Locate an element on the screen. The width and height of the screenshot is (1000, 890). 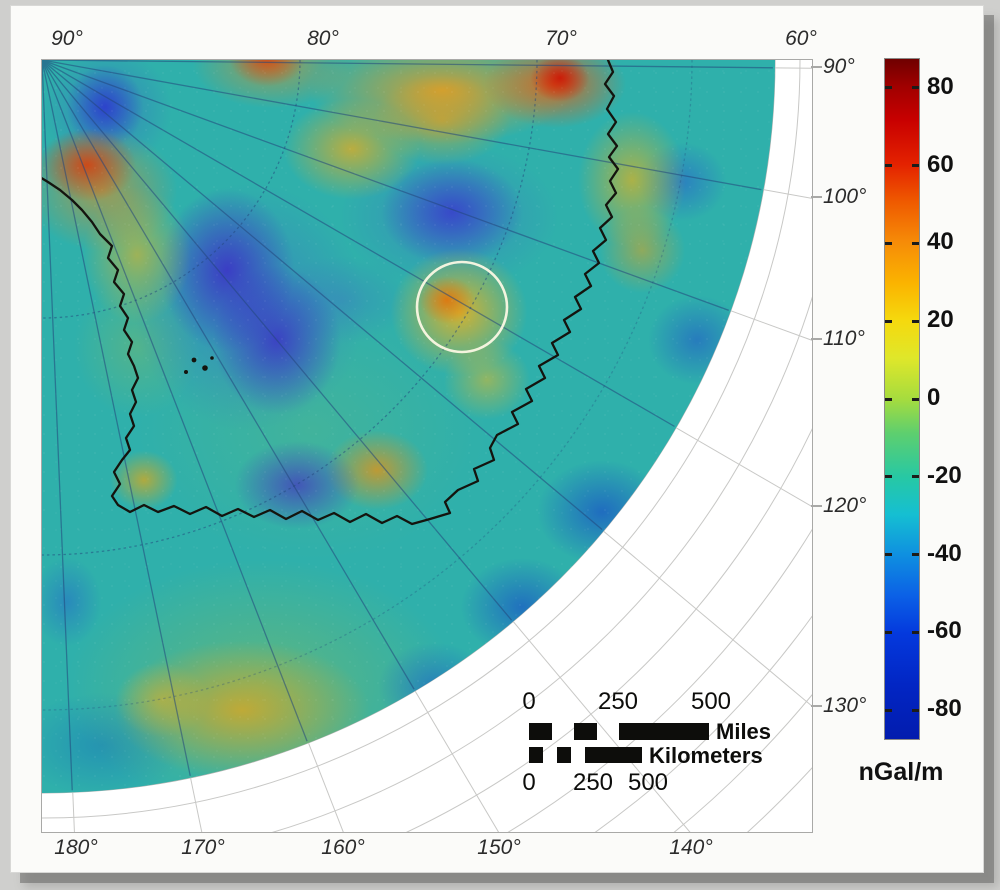
miles-tick-number: 500 is located at coordinates (711, 701).